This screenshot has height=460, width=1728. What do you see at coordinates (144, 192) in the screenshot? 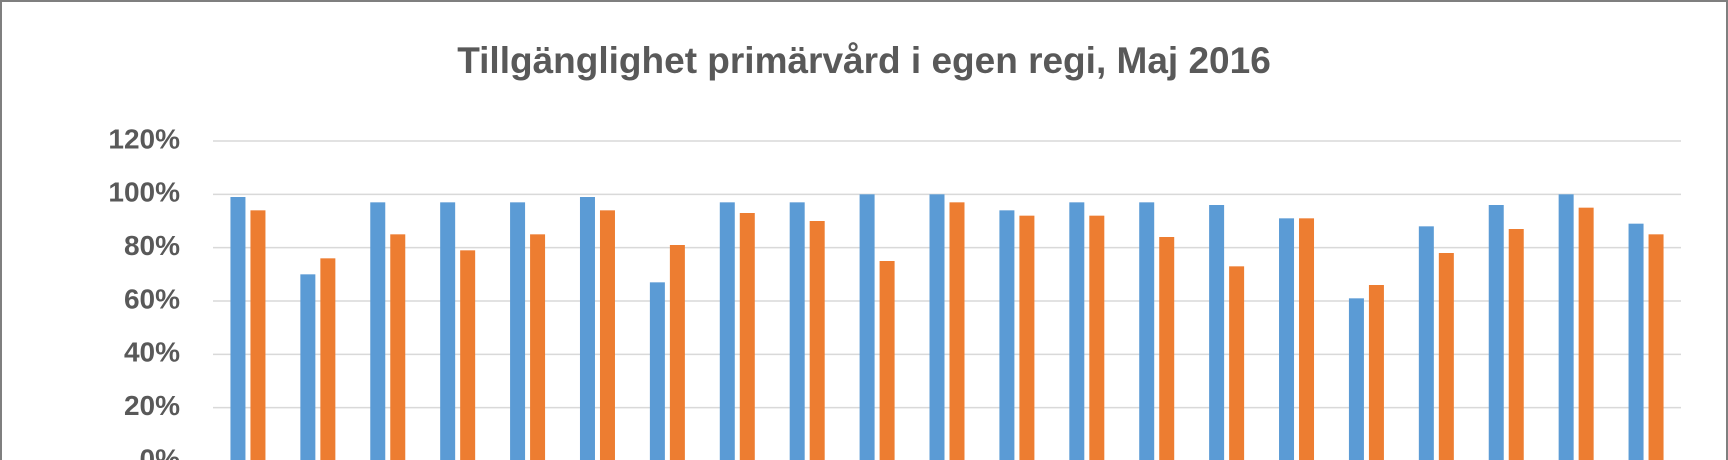
I see `y-tick-label: 100%` at bounding box center [144, 192].